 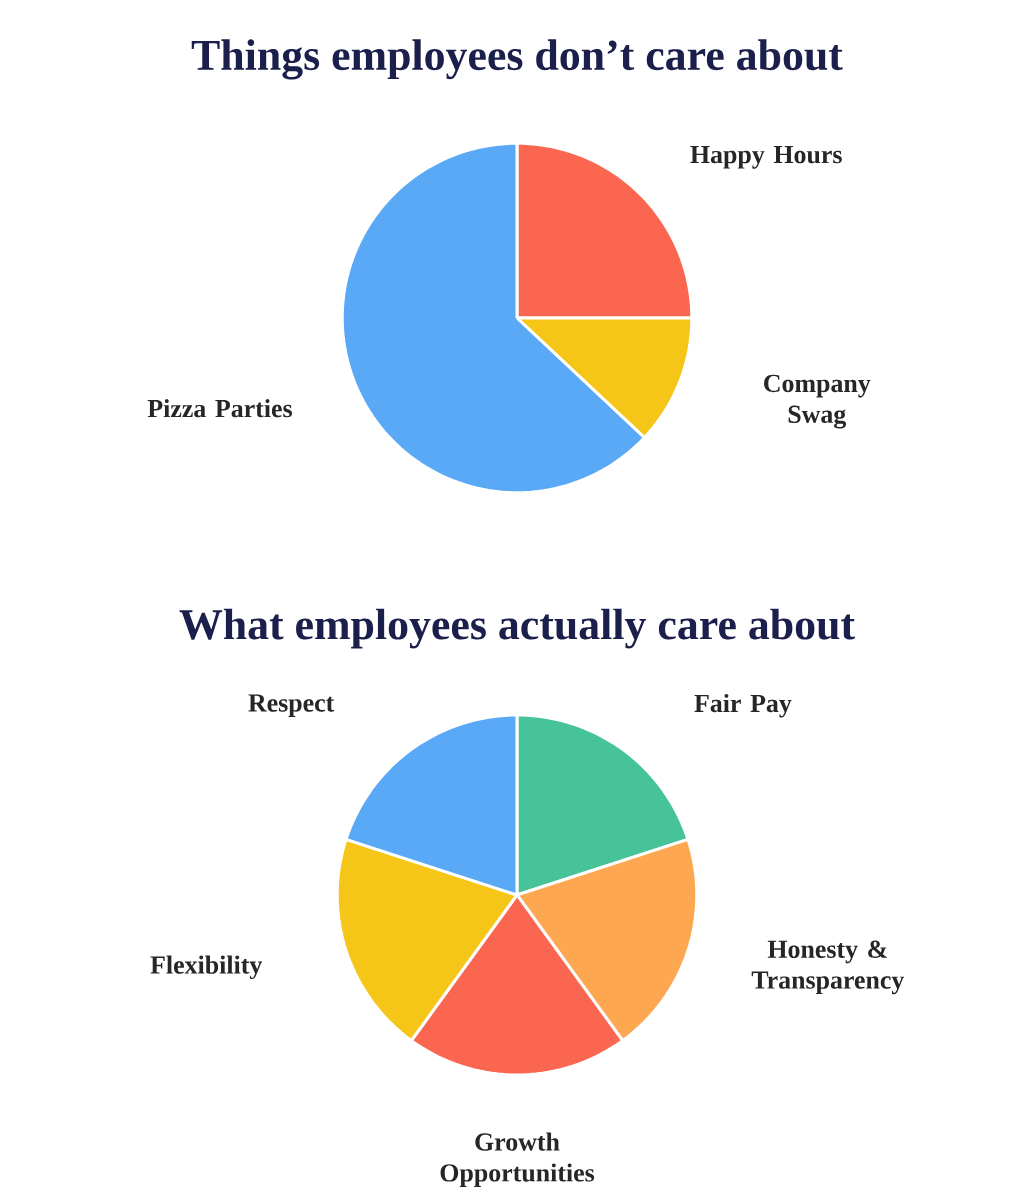 What do you see at coordinates (219, 408) in the screenshot?
I see `slice-label: Pizza Parties` at bounding box center [219, 408].